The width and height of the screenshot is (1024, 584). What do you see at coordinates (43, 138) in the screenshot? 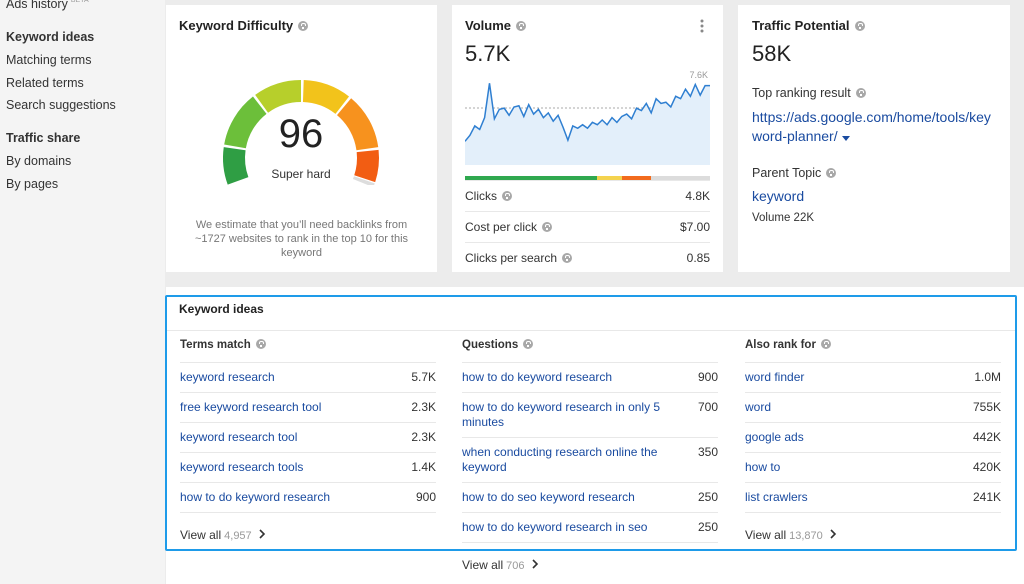
I see `sidebar-heading: Traffic share` at bounding box center [43, 138].